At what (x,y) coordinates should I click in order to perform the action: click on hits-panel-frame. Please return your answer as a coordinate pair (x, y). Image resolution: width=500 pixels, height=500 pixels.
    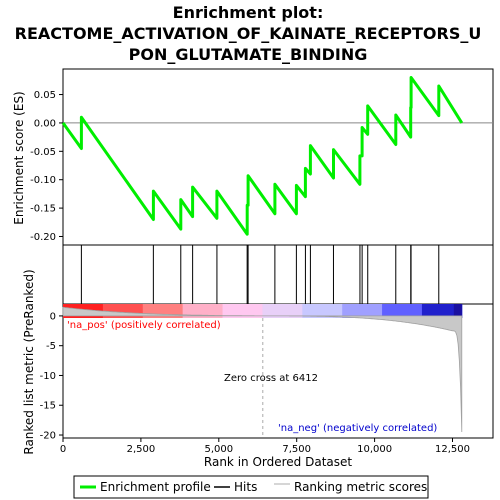
    Looking at the image, I should click on (278, 274).